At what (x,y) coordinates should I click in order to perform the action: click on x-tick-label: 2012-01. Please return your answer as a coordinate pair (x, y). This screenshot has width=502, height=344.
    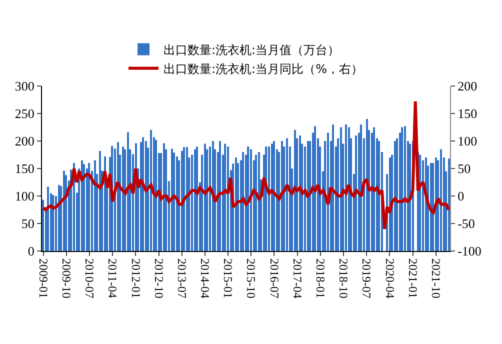
    Looking at the image, I should click on (135, 278).